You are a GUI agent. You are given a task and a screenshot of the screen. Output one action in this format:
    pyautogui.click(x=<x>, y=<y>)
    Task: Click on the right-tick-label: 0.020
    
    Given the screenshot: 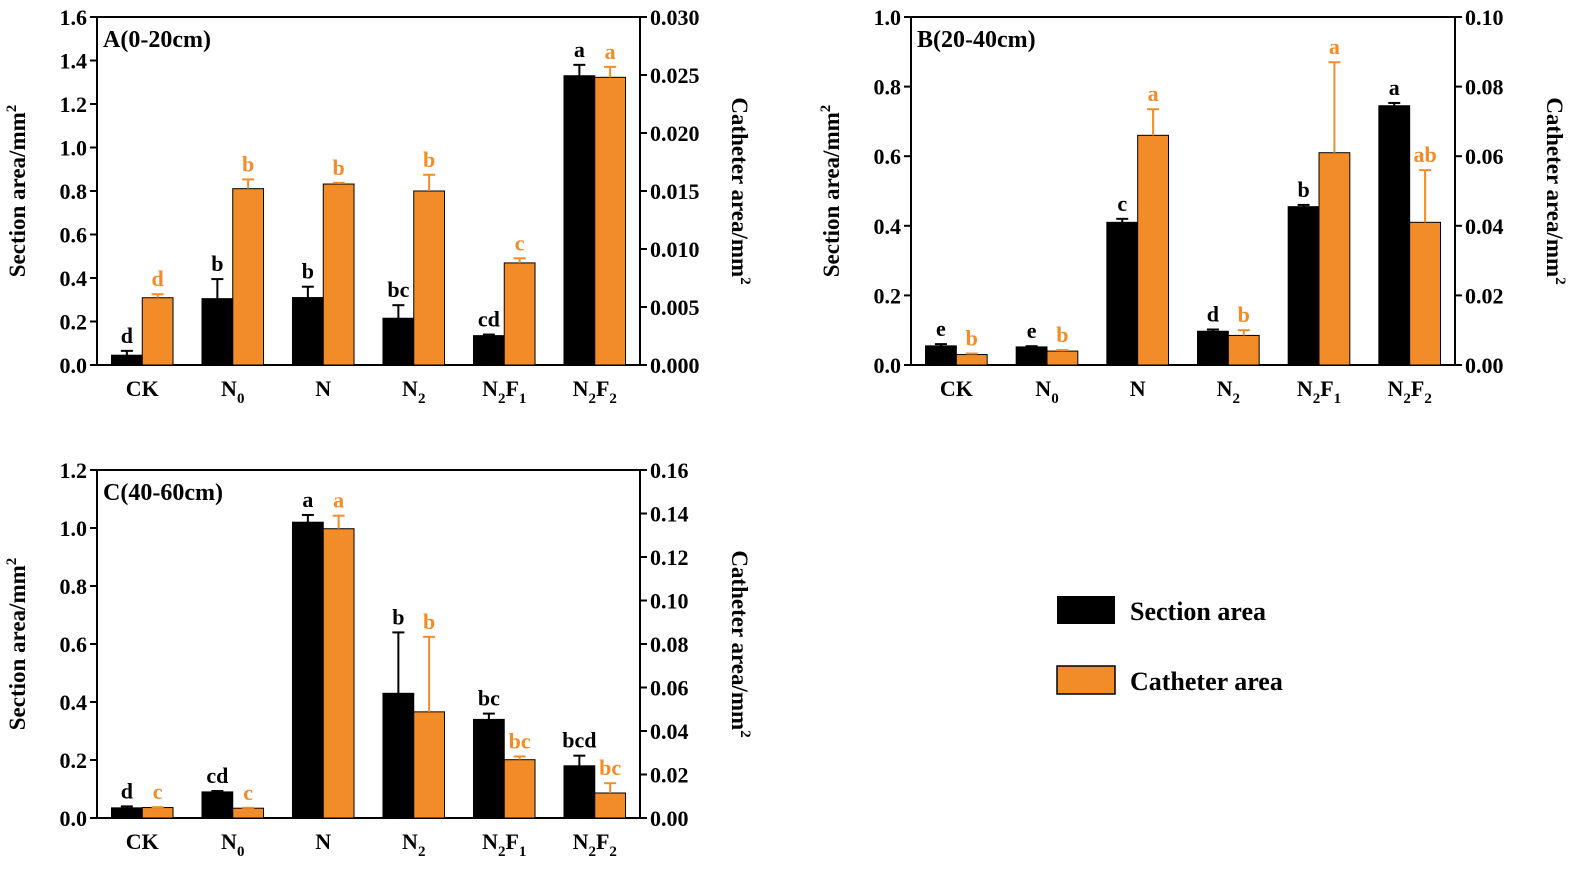 What is the action you would take?
    pyautogui.click(x=675, y=133)
    